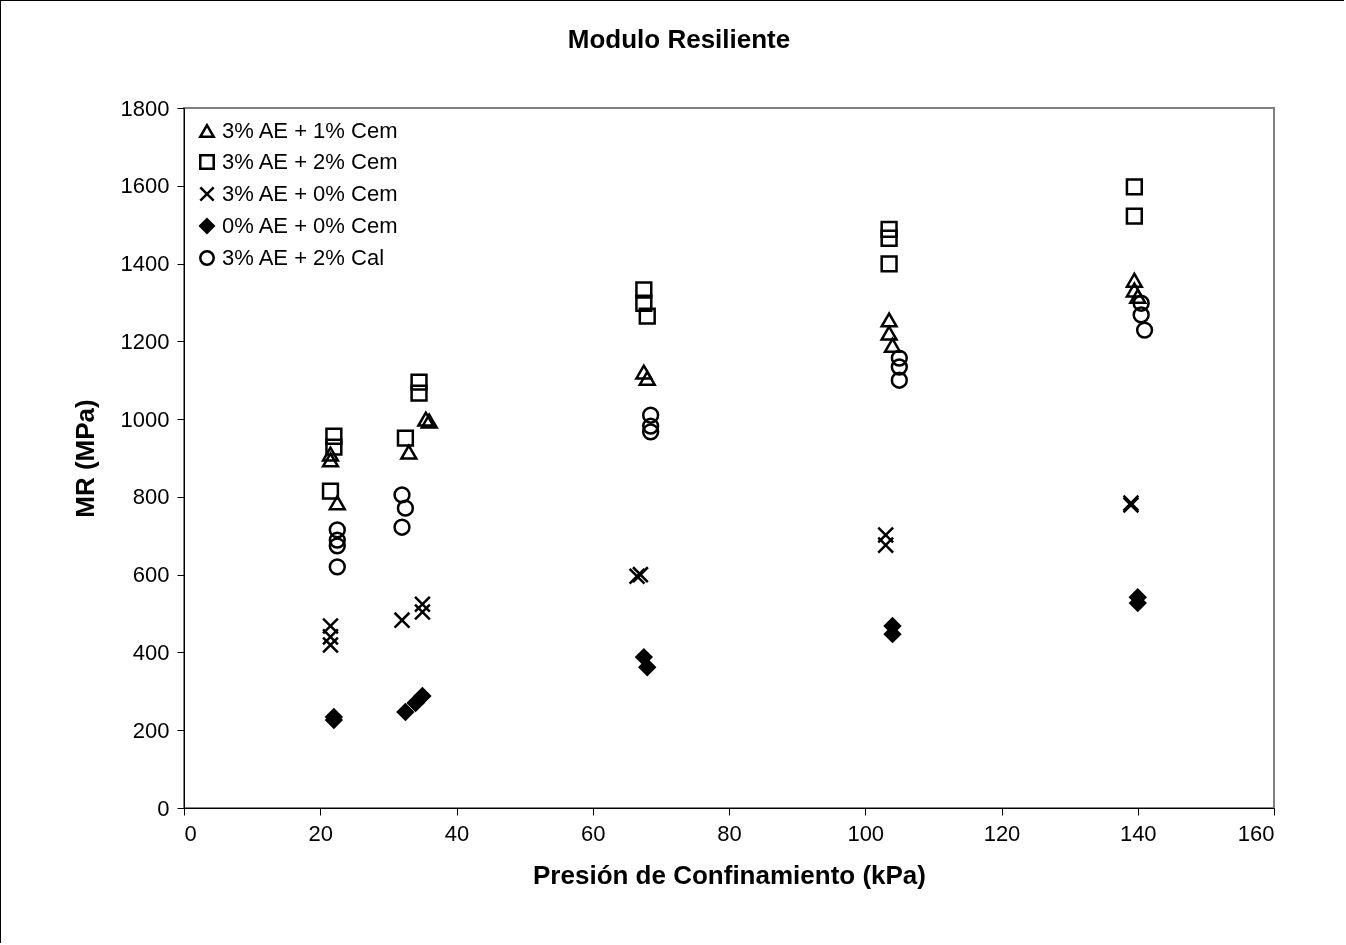  I want to click on x-tick-label: 120, so click(1002, 833).